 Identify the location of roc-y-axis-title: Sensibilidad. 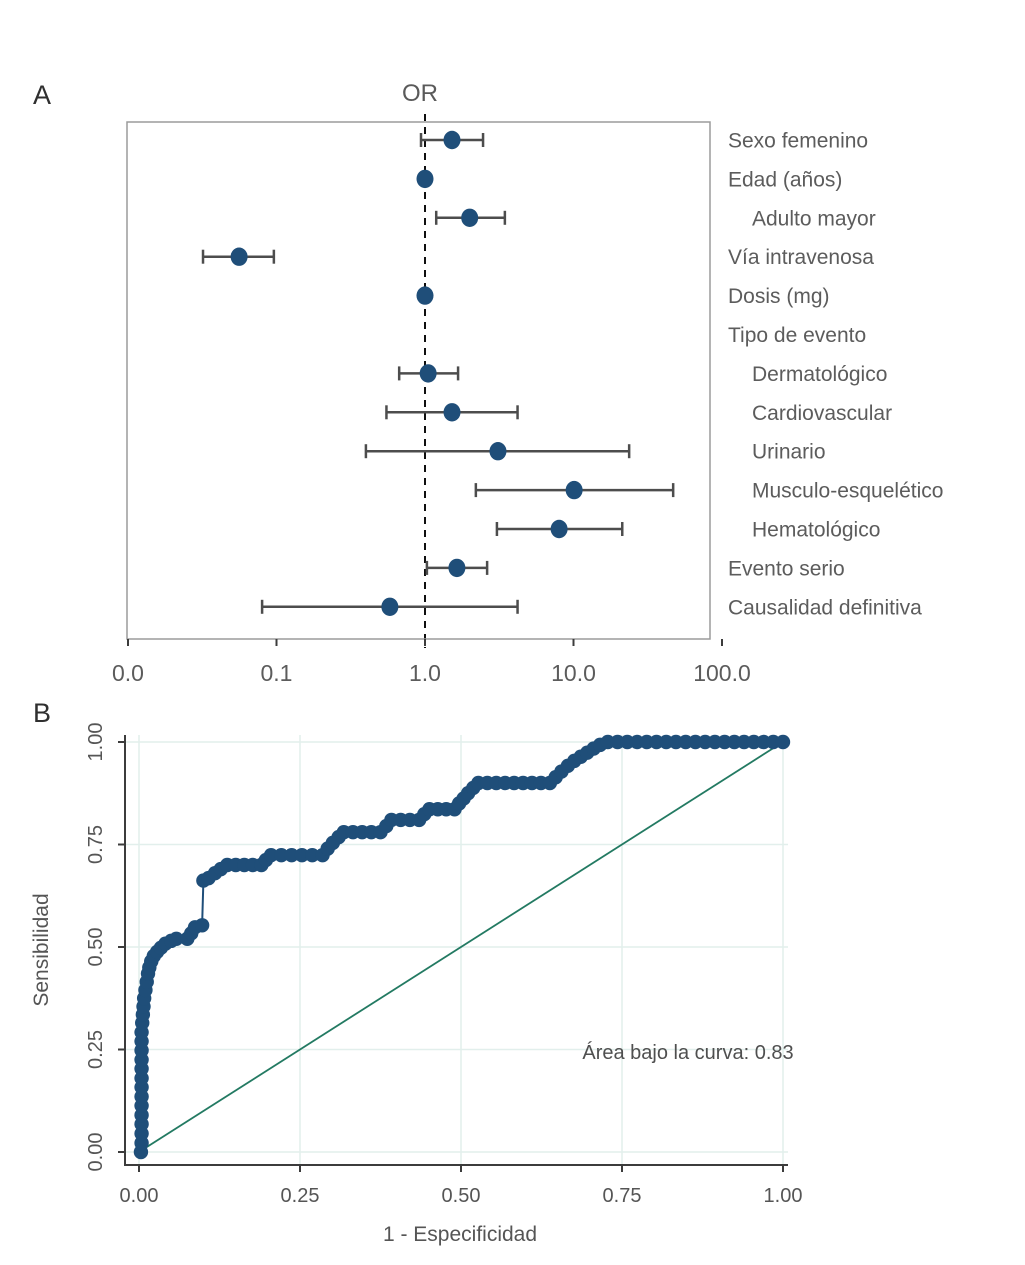
(41, 949).